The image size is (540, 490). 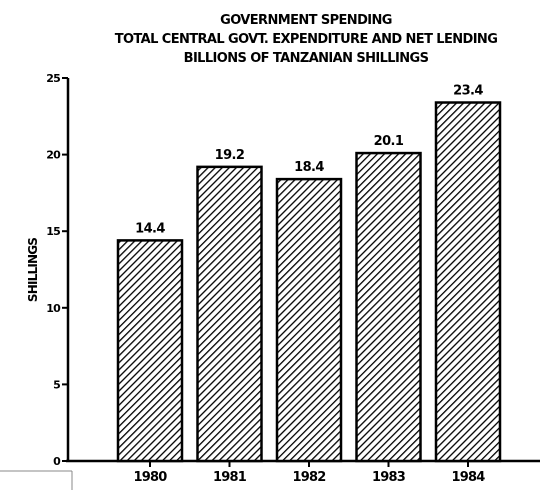 What do you see at coordinates (56, 384) in the screenshot?
I see `y-tick-label: 5` at bounding box center [56, 384].